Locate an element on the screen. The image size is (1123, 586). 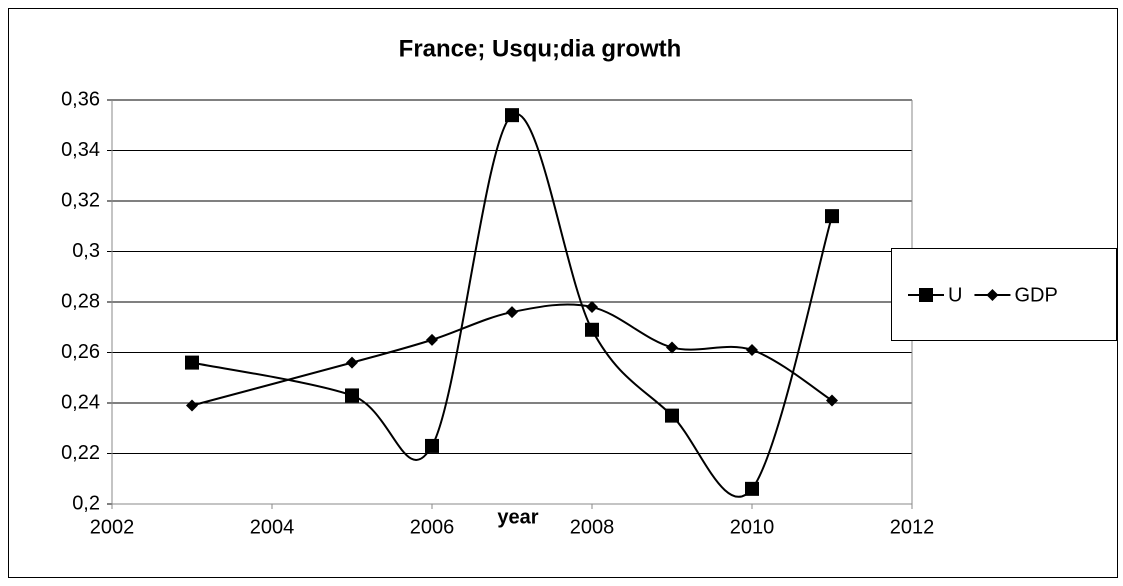
x-tick-label: 2010 is located at coordinates (752, 527).